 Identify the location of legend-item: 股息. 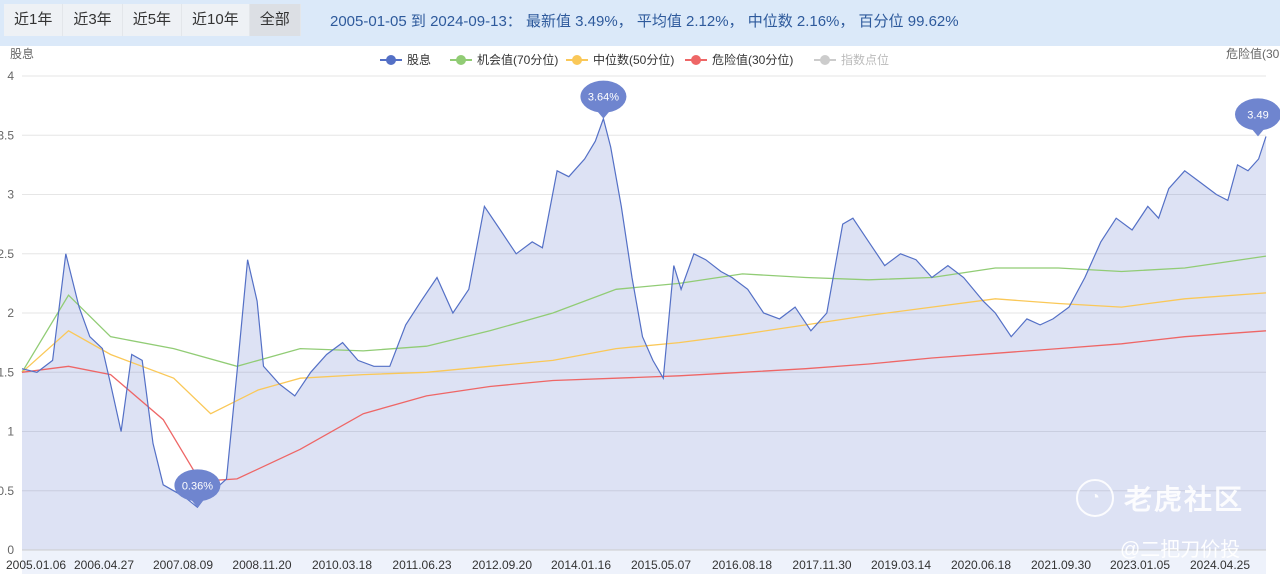
(405, 59).